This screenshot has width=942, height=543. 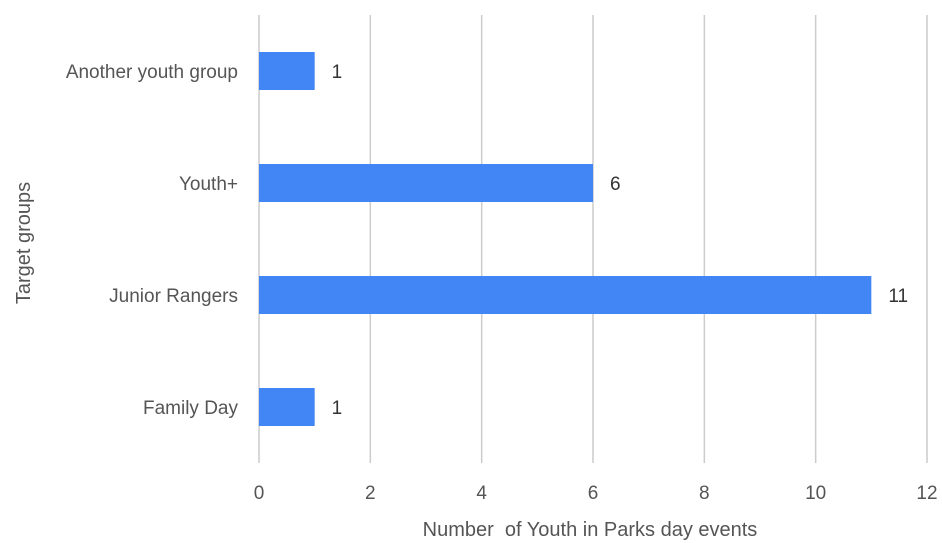 What do you see at coordinates (615, 184) in the screenshot?
I see `data-label-1: 6` at bounding box center [615, 184].